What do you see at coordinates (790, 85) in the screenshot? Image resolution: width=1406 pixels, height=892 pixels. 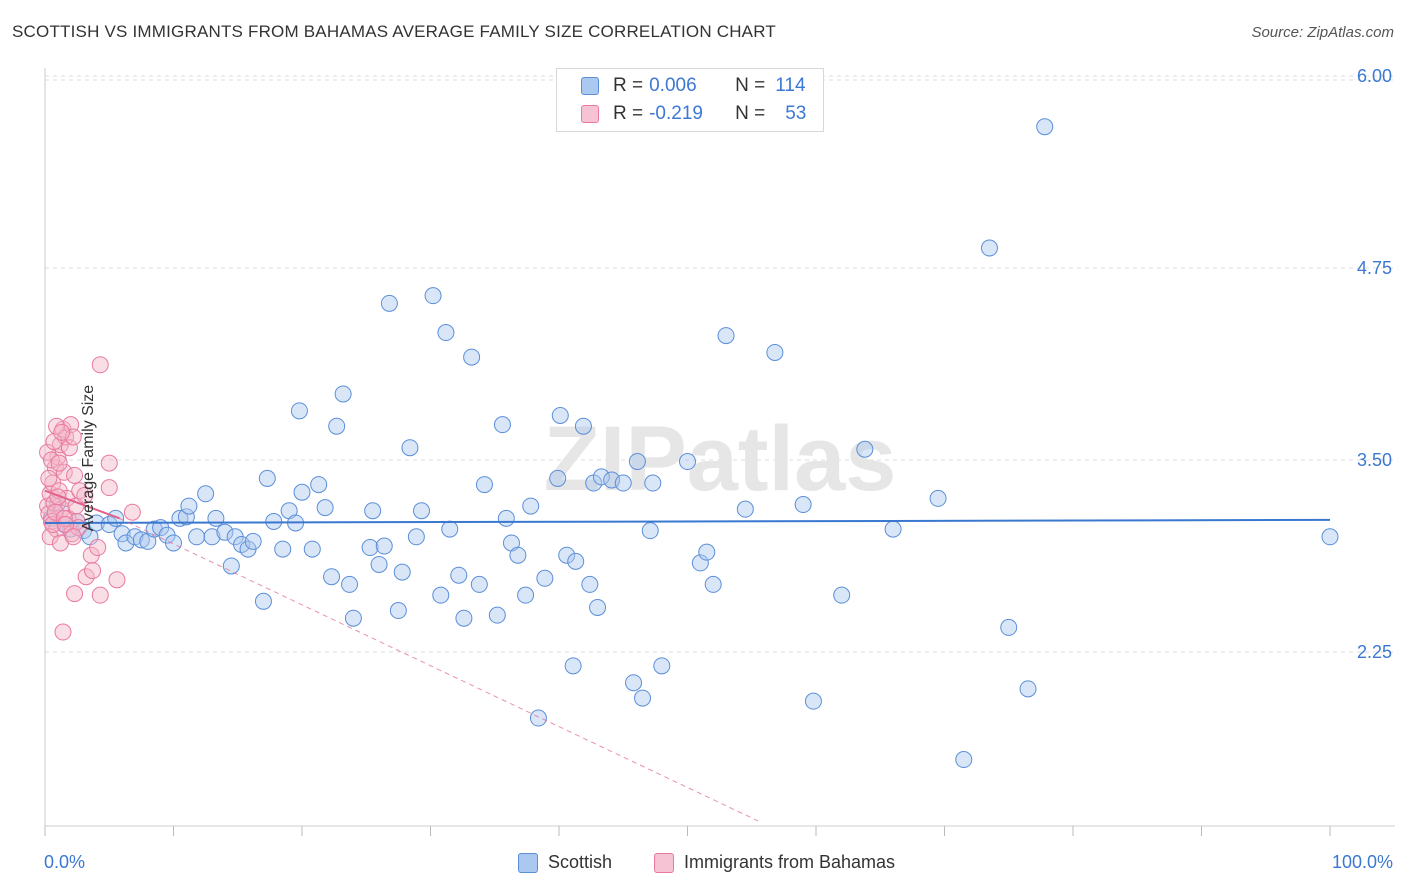 I see `legend-n-value: 114` at bounding box center [790, 85].